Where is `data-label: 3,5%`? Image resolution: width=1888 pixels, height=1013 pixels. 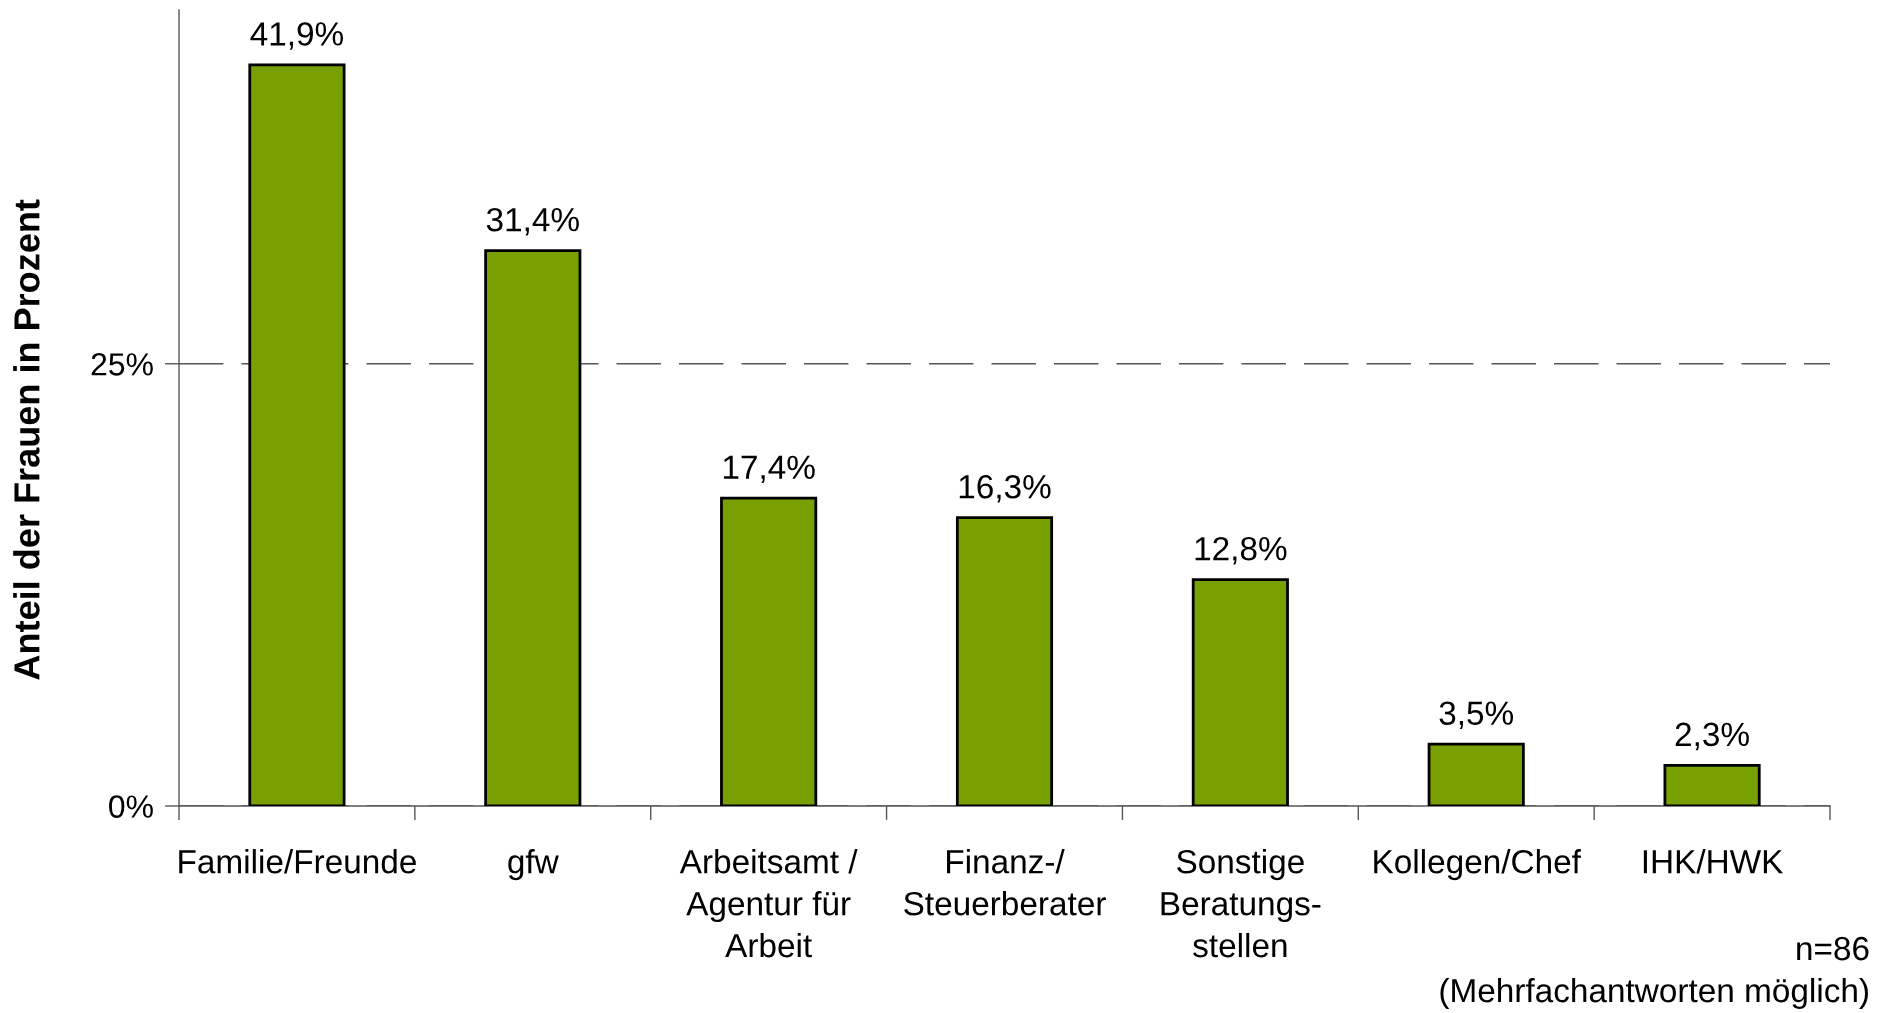 data-label: 3,5% is located at coordinates (1476, 715).